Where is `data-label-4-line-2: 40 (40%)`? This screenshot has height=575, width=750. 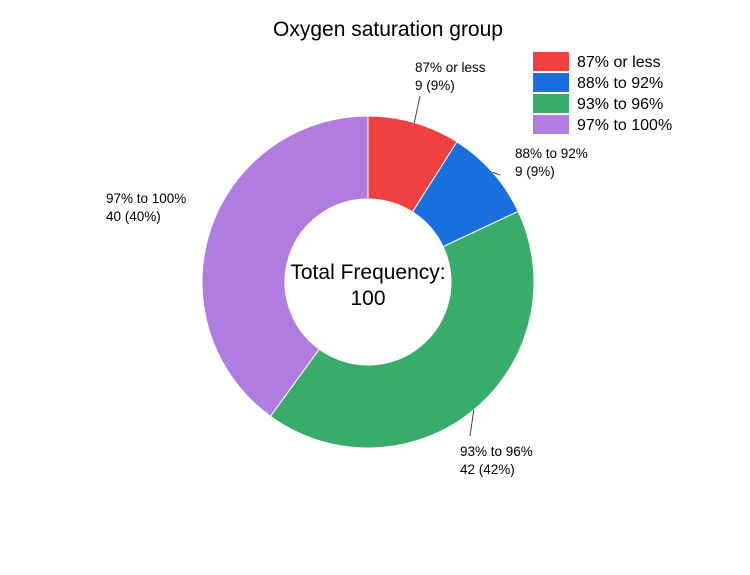
data-label-4-line-2: 40 (40%) is located at coordinates (133, 216).